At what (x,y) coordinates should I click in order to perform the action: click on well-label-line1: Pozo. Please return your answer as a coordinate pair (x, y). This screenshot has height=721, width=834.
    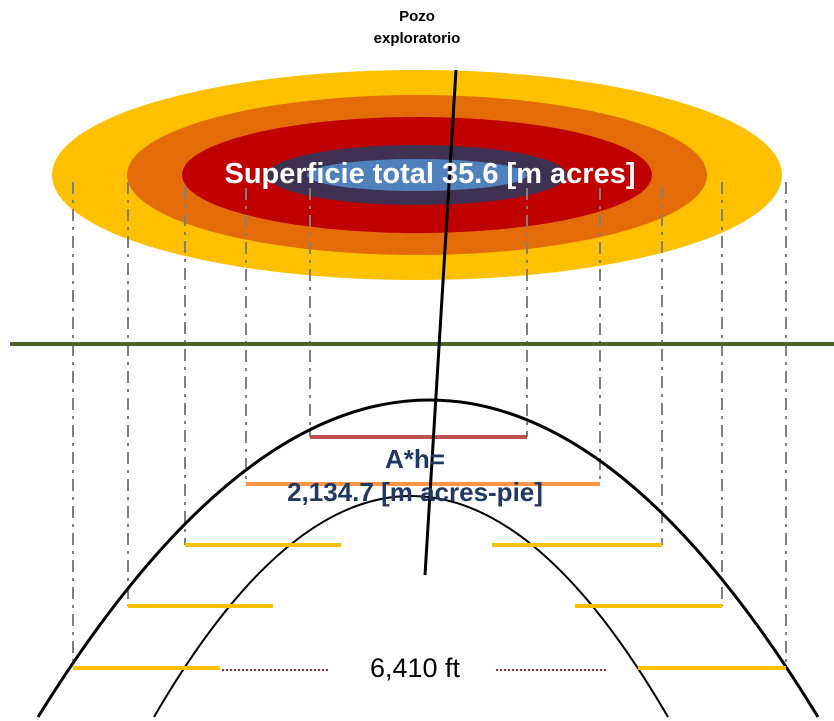
    Looking at the image, I should click on (417, 16).